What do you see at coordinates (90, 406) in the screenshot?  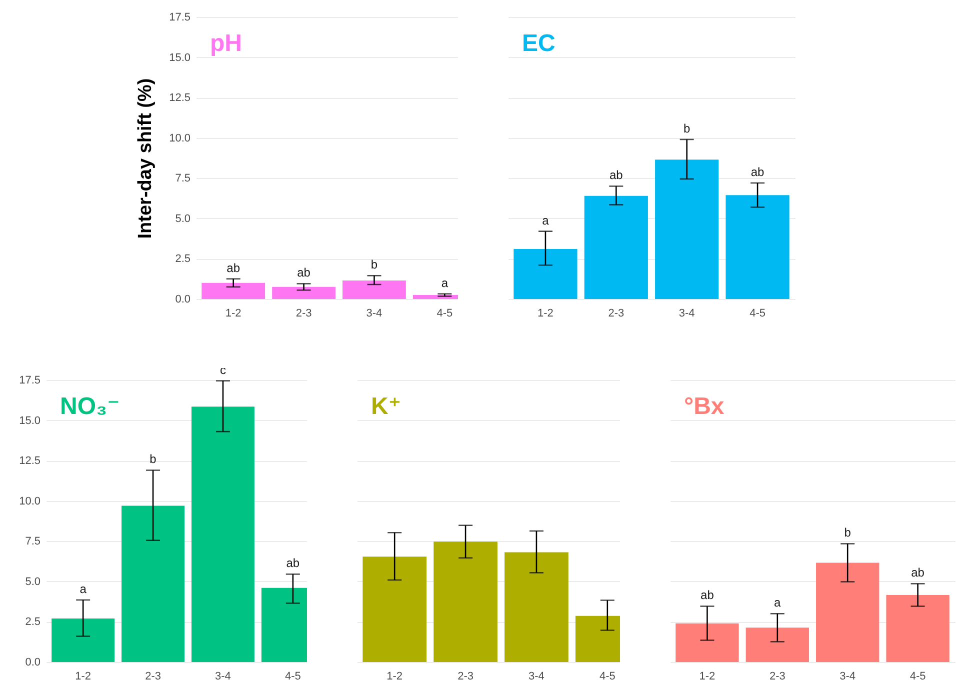 I see `text: NO₃⁻` at bounding box center [90, 406].